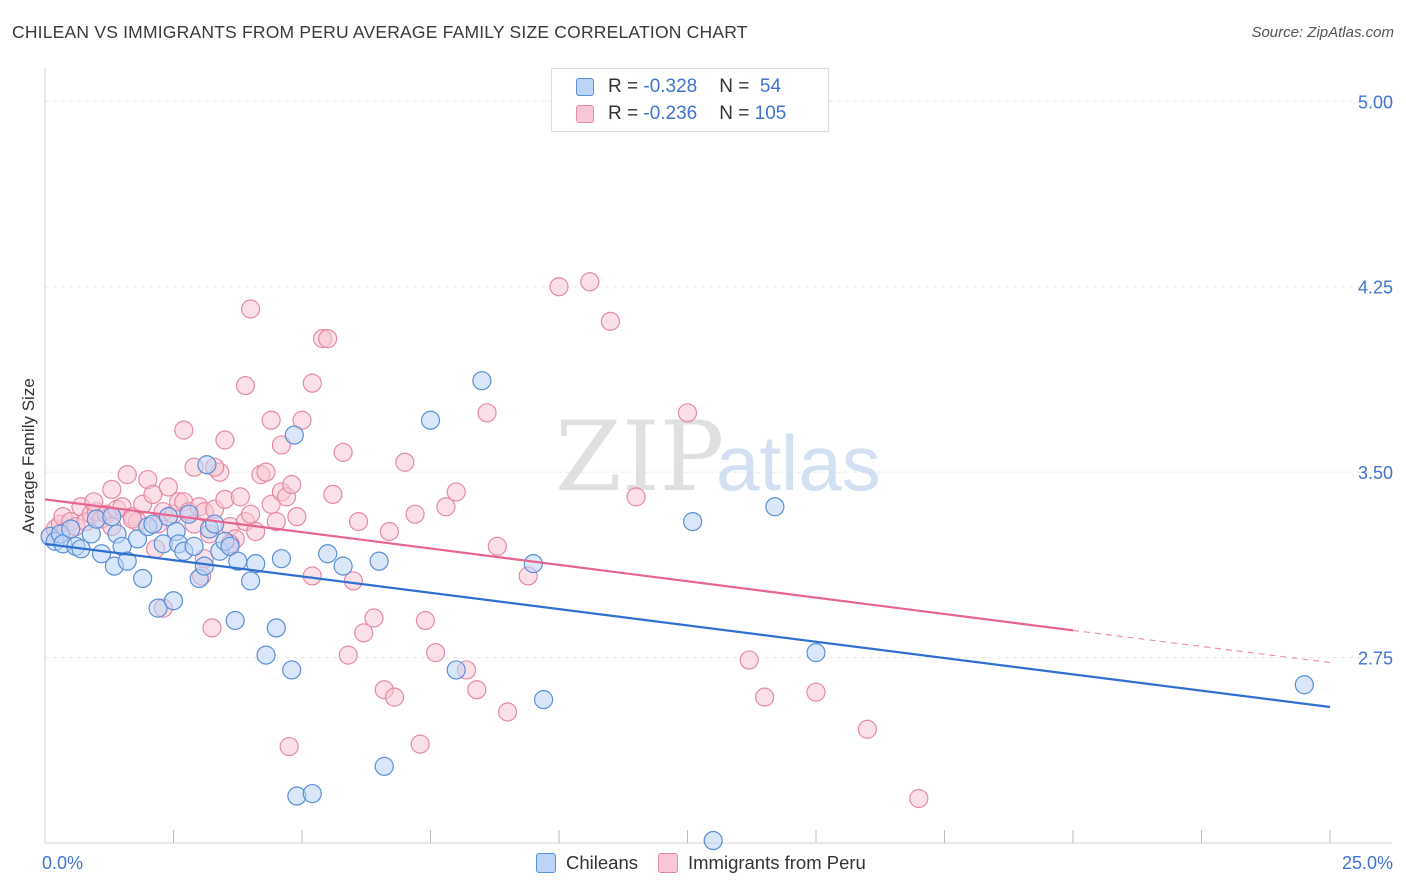  What do you see at coordinates (585, 114) in the screenshot?
I see `legend-swatch-pink` at bounding box center [585, 114].